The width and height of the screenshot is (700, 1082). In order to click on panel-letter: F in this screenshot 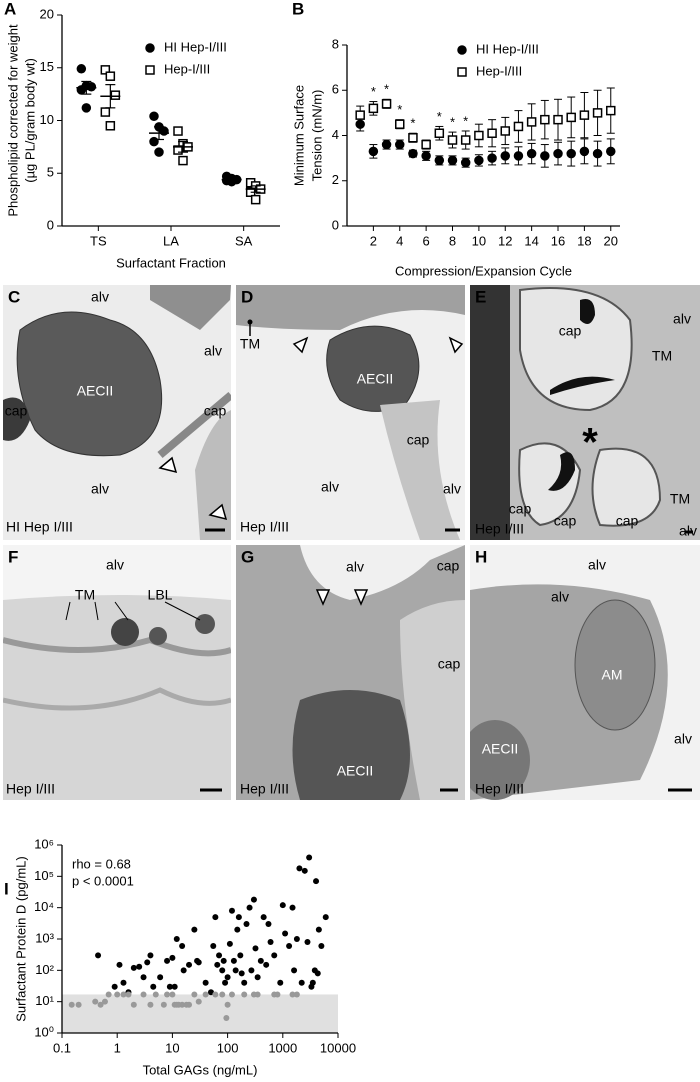, I will do `click(13, 556)`.